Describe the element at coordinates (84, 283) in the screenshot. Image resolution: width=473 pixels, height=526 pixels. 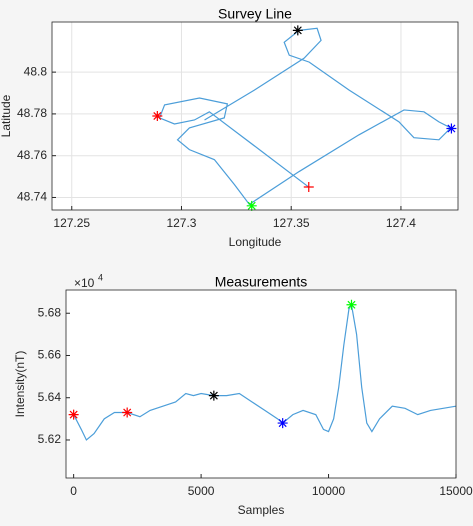
I see `exponent-base: ×10` at that location.